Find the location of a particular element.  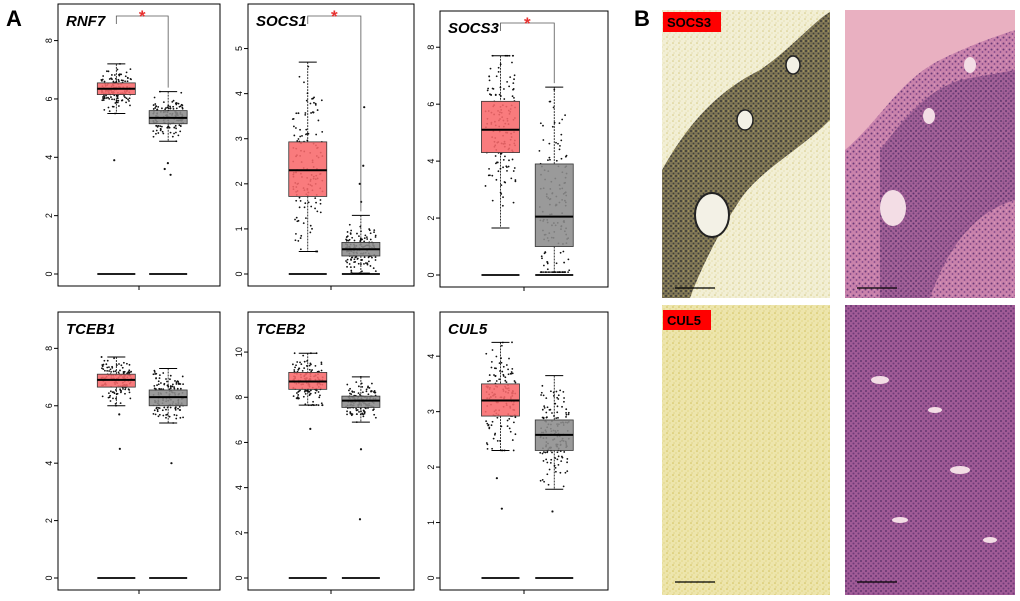

y-tick-label: 10 is located at coordinates (239, 352).